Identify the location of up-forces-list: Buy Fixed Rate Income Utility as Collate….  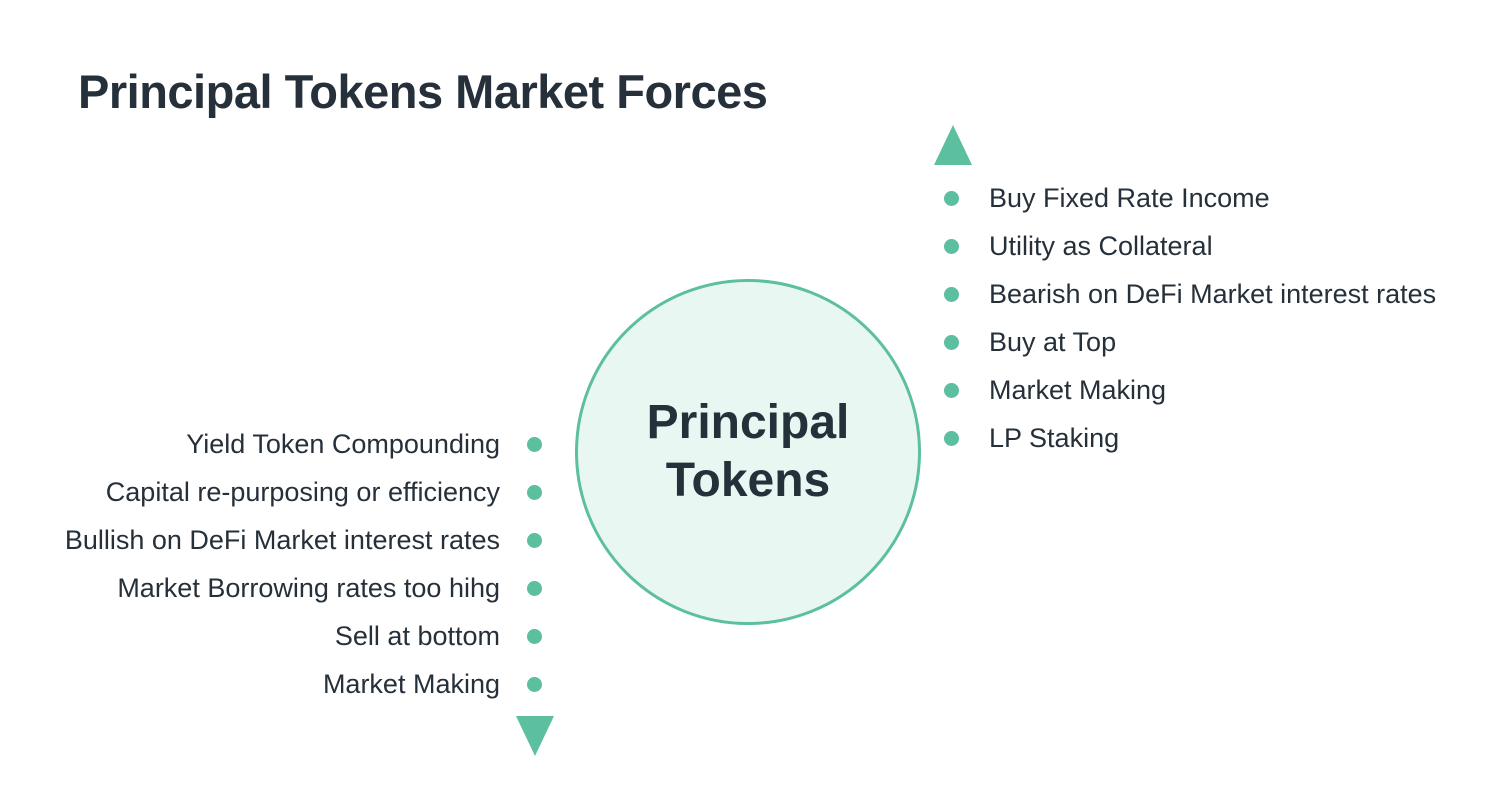
(1190, 318).